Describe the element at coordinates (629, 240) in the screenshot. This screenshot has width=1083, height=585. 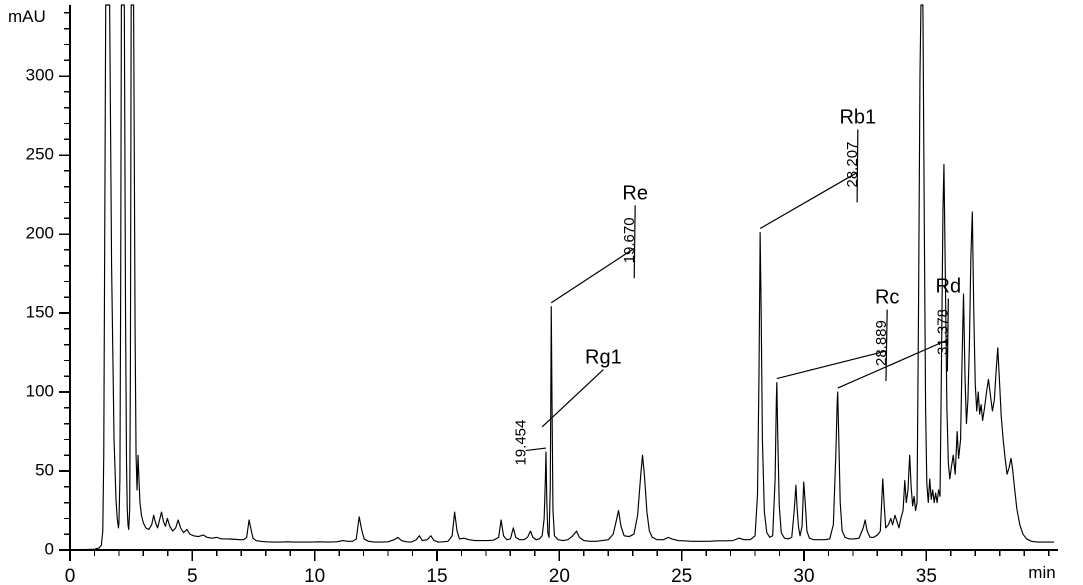
I see `peak-retention-time-label: 19.670` at that location.